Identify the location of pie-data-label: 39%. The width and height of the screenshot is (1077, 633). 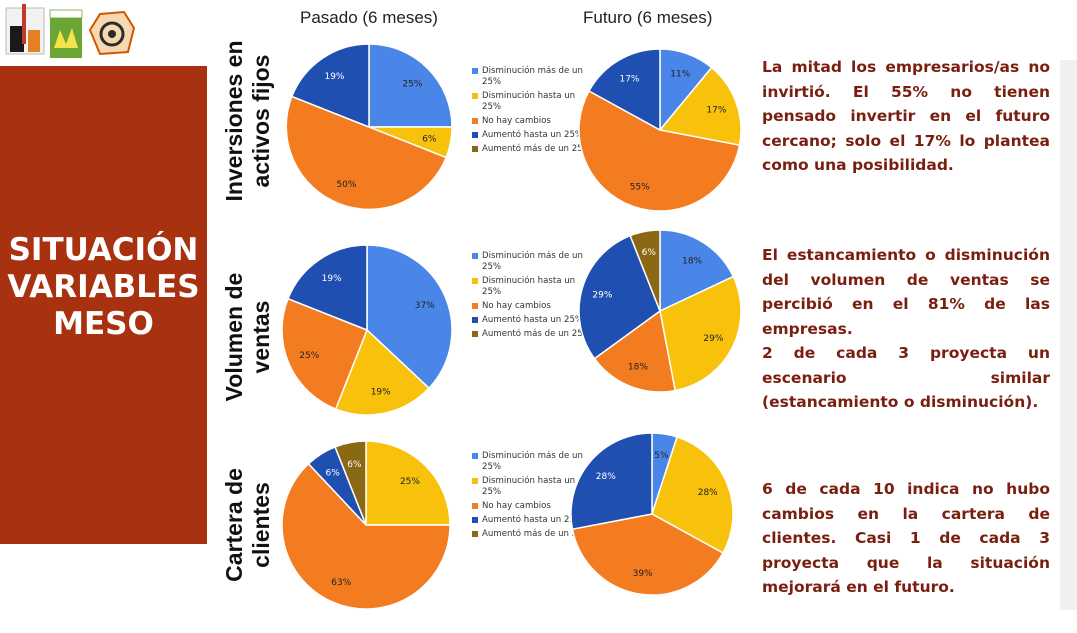
(643, 574).